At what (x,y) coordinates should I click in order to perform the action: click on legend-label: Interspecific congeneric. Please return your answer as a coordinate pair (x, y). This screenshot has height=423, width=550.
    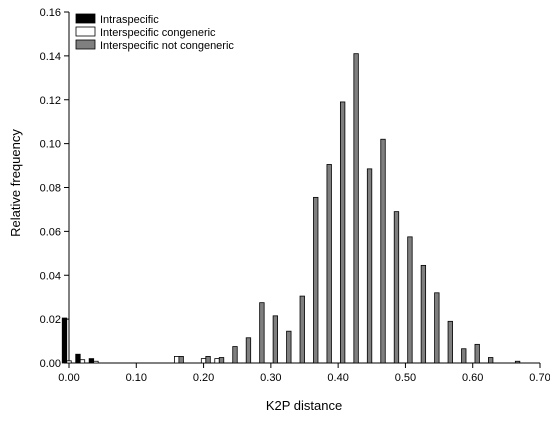
    Looking at the image, I should click on (158, 33).